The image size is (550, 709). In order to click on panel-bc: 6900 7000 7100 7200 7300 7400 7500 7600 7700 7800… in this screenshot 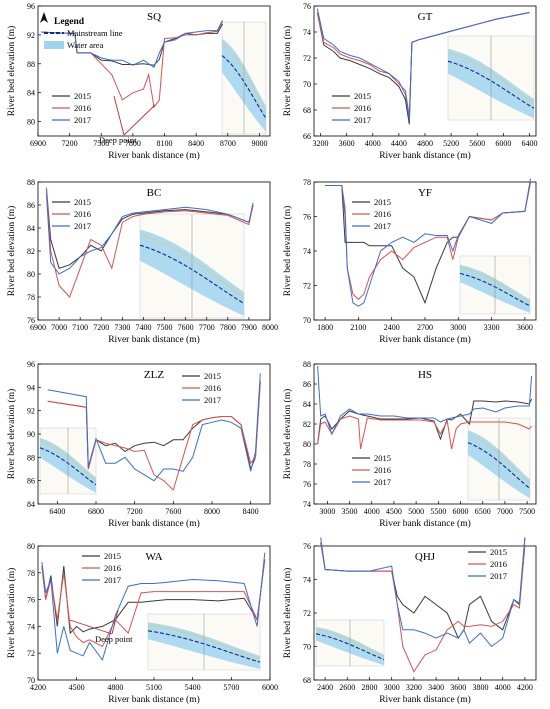, I will do `click(142, 261)`.